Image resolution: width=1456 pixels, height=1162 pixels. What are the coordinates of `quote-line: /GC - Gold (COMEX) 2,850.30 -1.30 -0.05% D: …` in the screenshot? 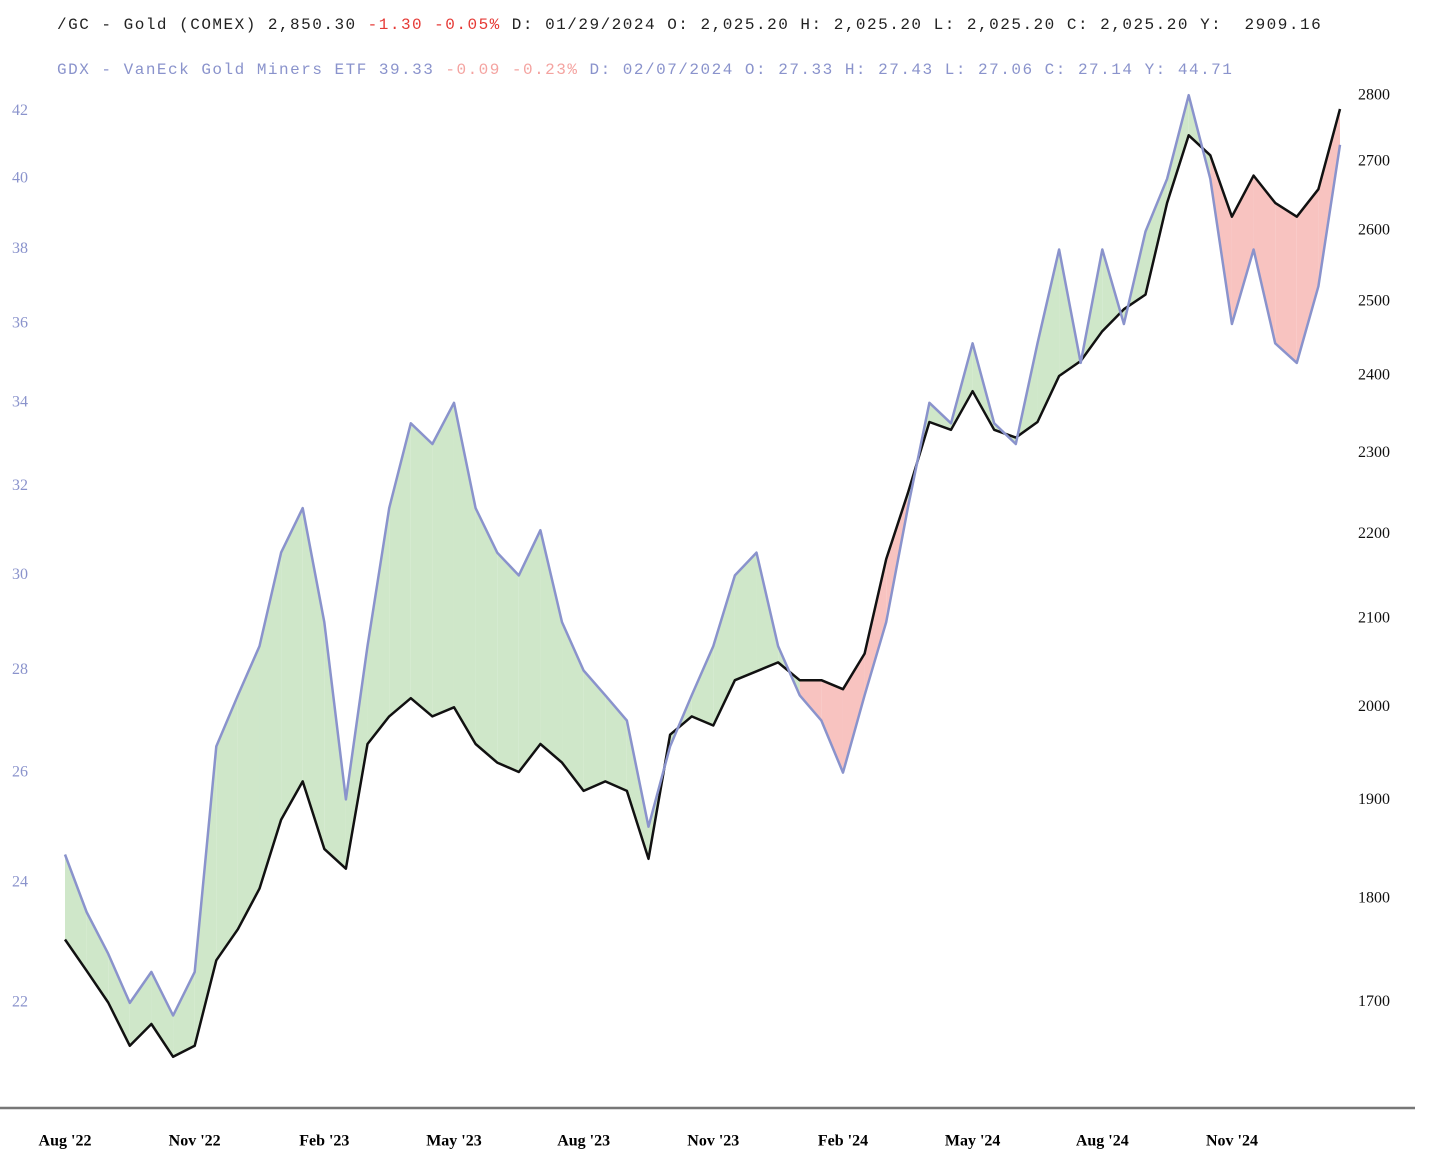 It's located at (689, 25).